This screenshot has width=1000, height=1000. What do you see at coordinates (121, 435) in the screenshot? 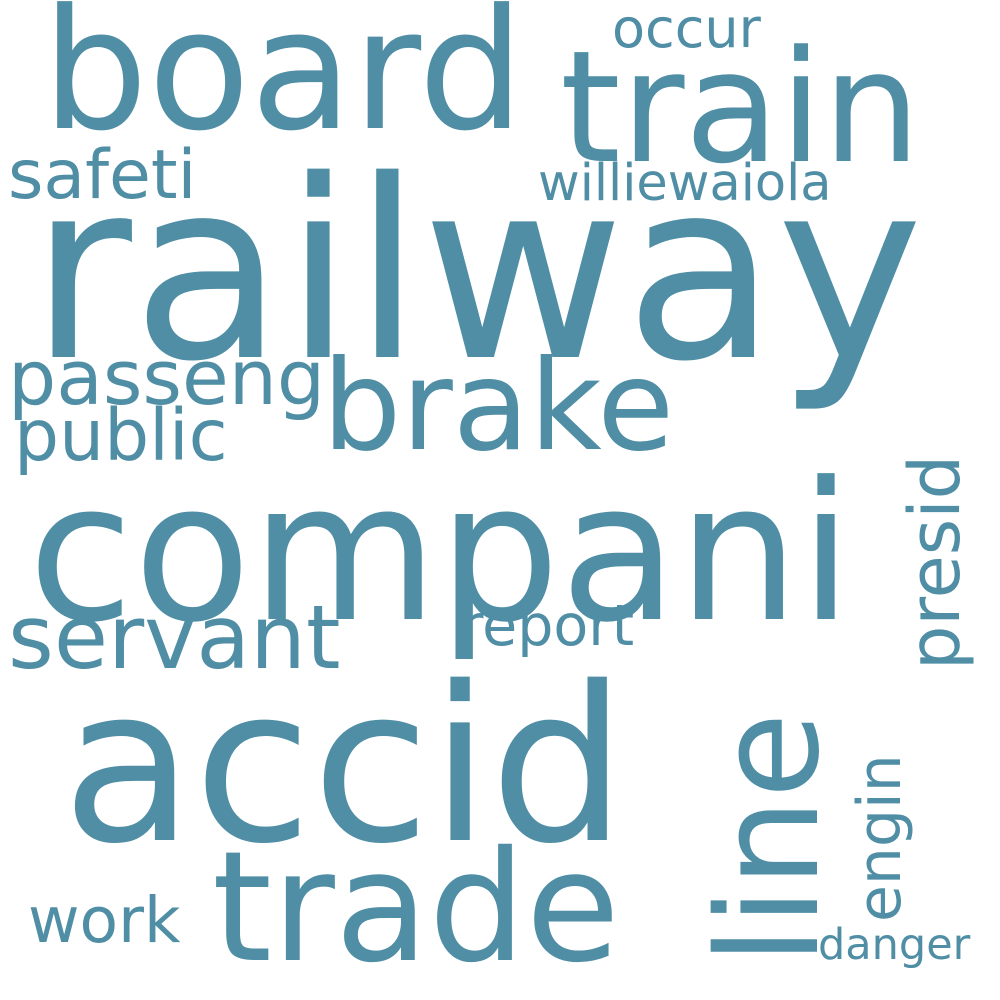
I see `word-public: public` at bounding box center [121, 435].